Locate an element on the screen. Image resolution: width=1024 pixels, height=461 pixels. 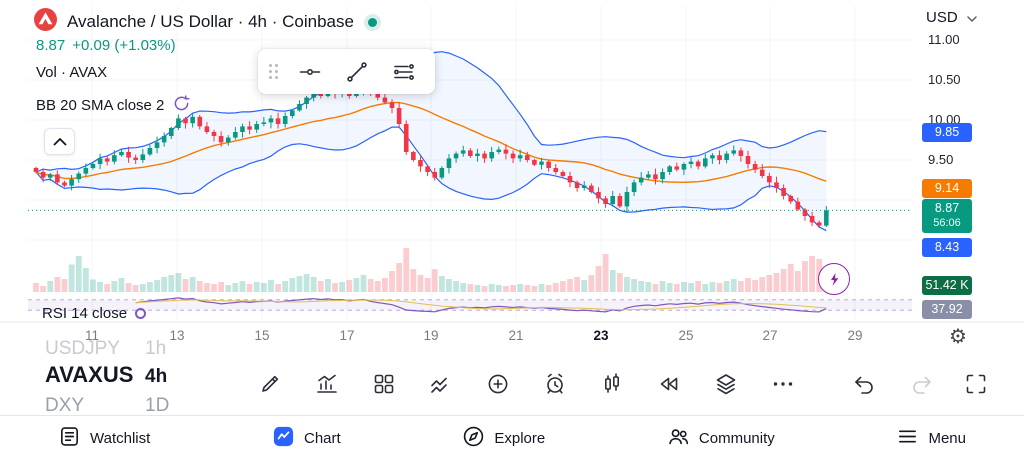
chart-toolbar is located at coordinates (526, 384).